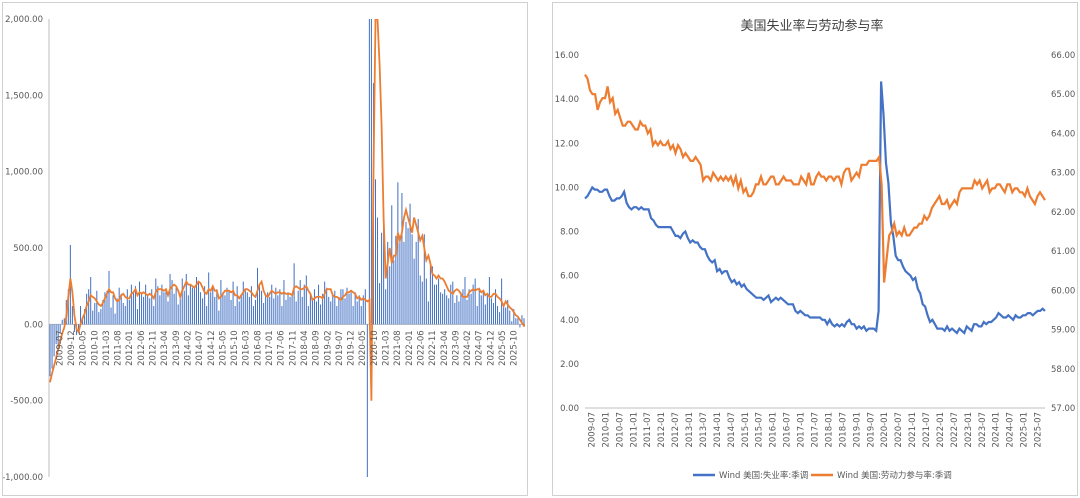 The height and width of the screenshot is (498, 1080). I want to click on right-y-tick-label: 61.00, so click(1063, 252).